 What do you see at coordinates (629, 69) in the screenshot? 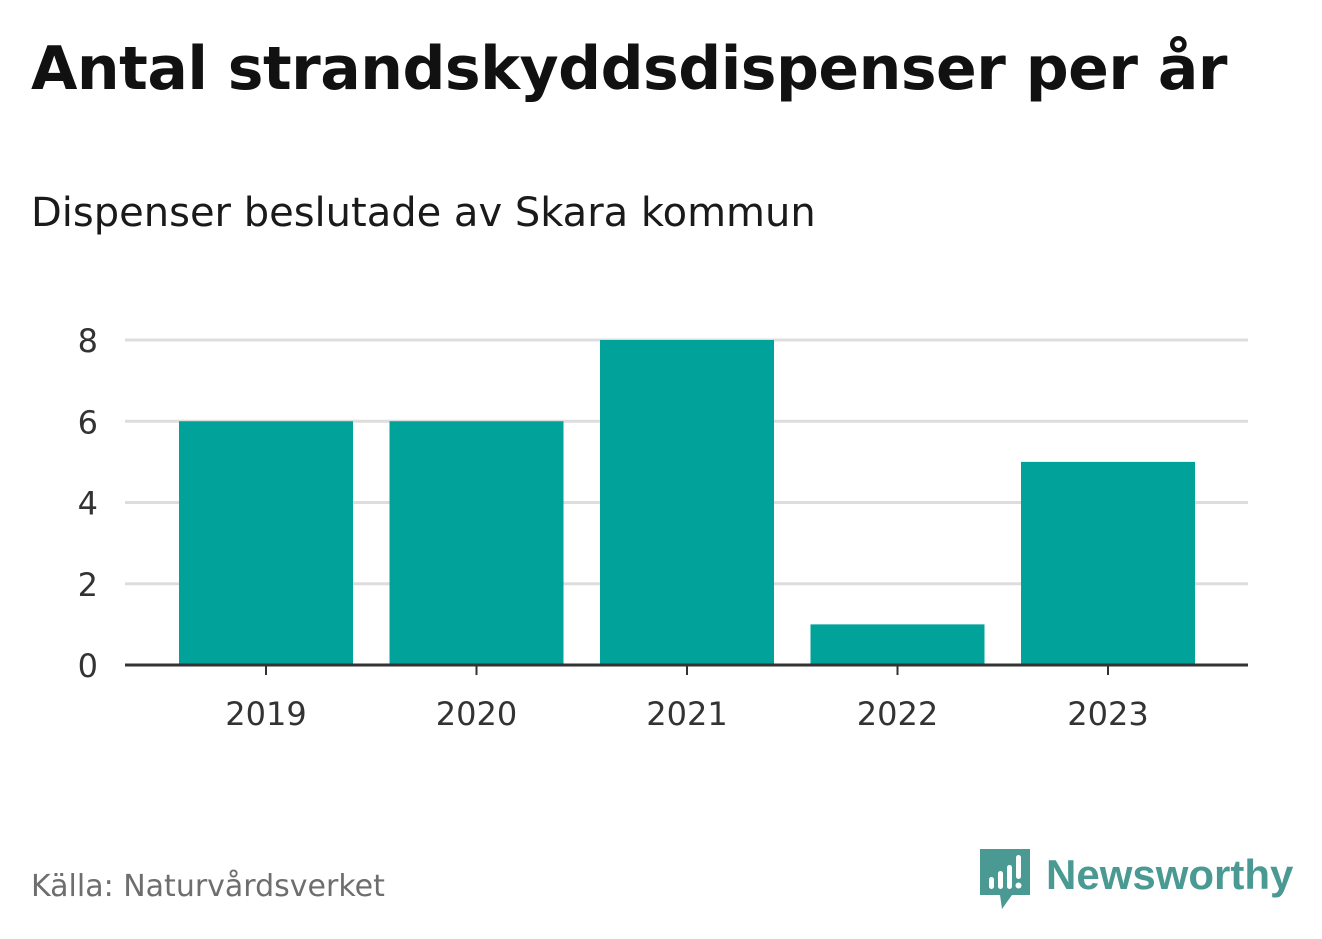
I see `chart-title: Antal strandskyddsdispenser per år` at bounding box center [629, 69].